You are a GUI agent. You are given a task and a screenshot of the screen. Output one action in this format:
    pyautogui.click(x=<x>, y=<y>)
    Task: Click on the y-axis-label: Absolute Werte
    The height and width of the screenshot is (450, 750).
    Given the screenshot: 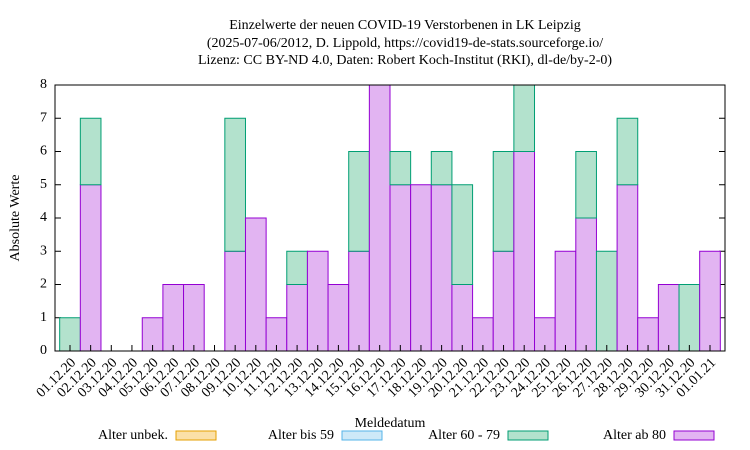 What is the action you would take?
    pyautogui.click(x=15, y=218)
    